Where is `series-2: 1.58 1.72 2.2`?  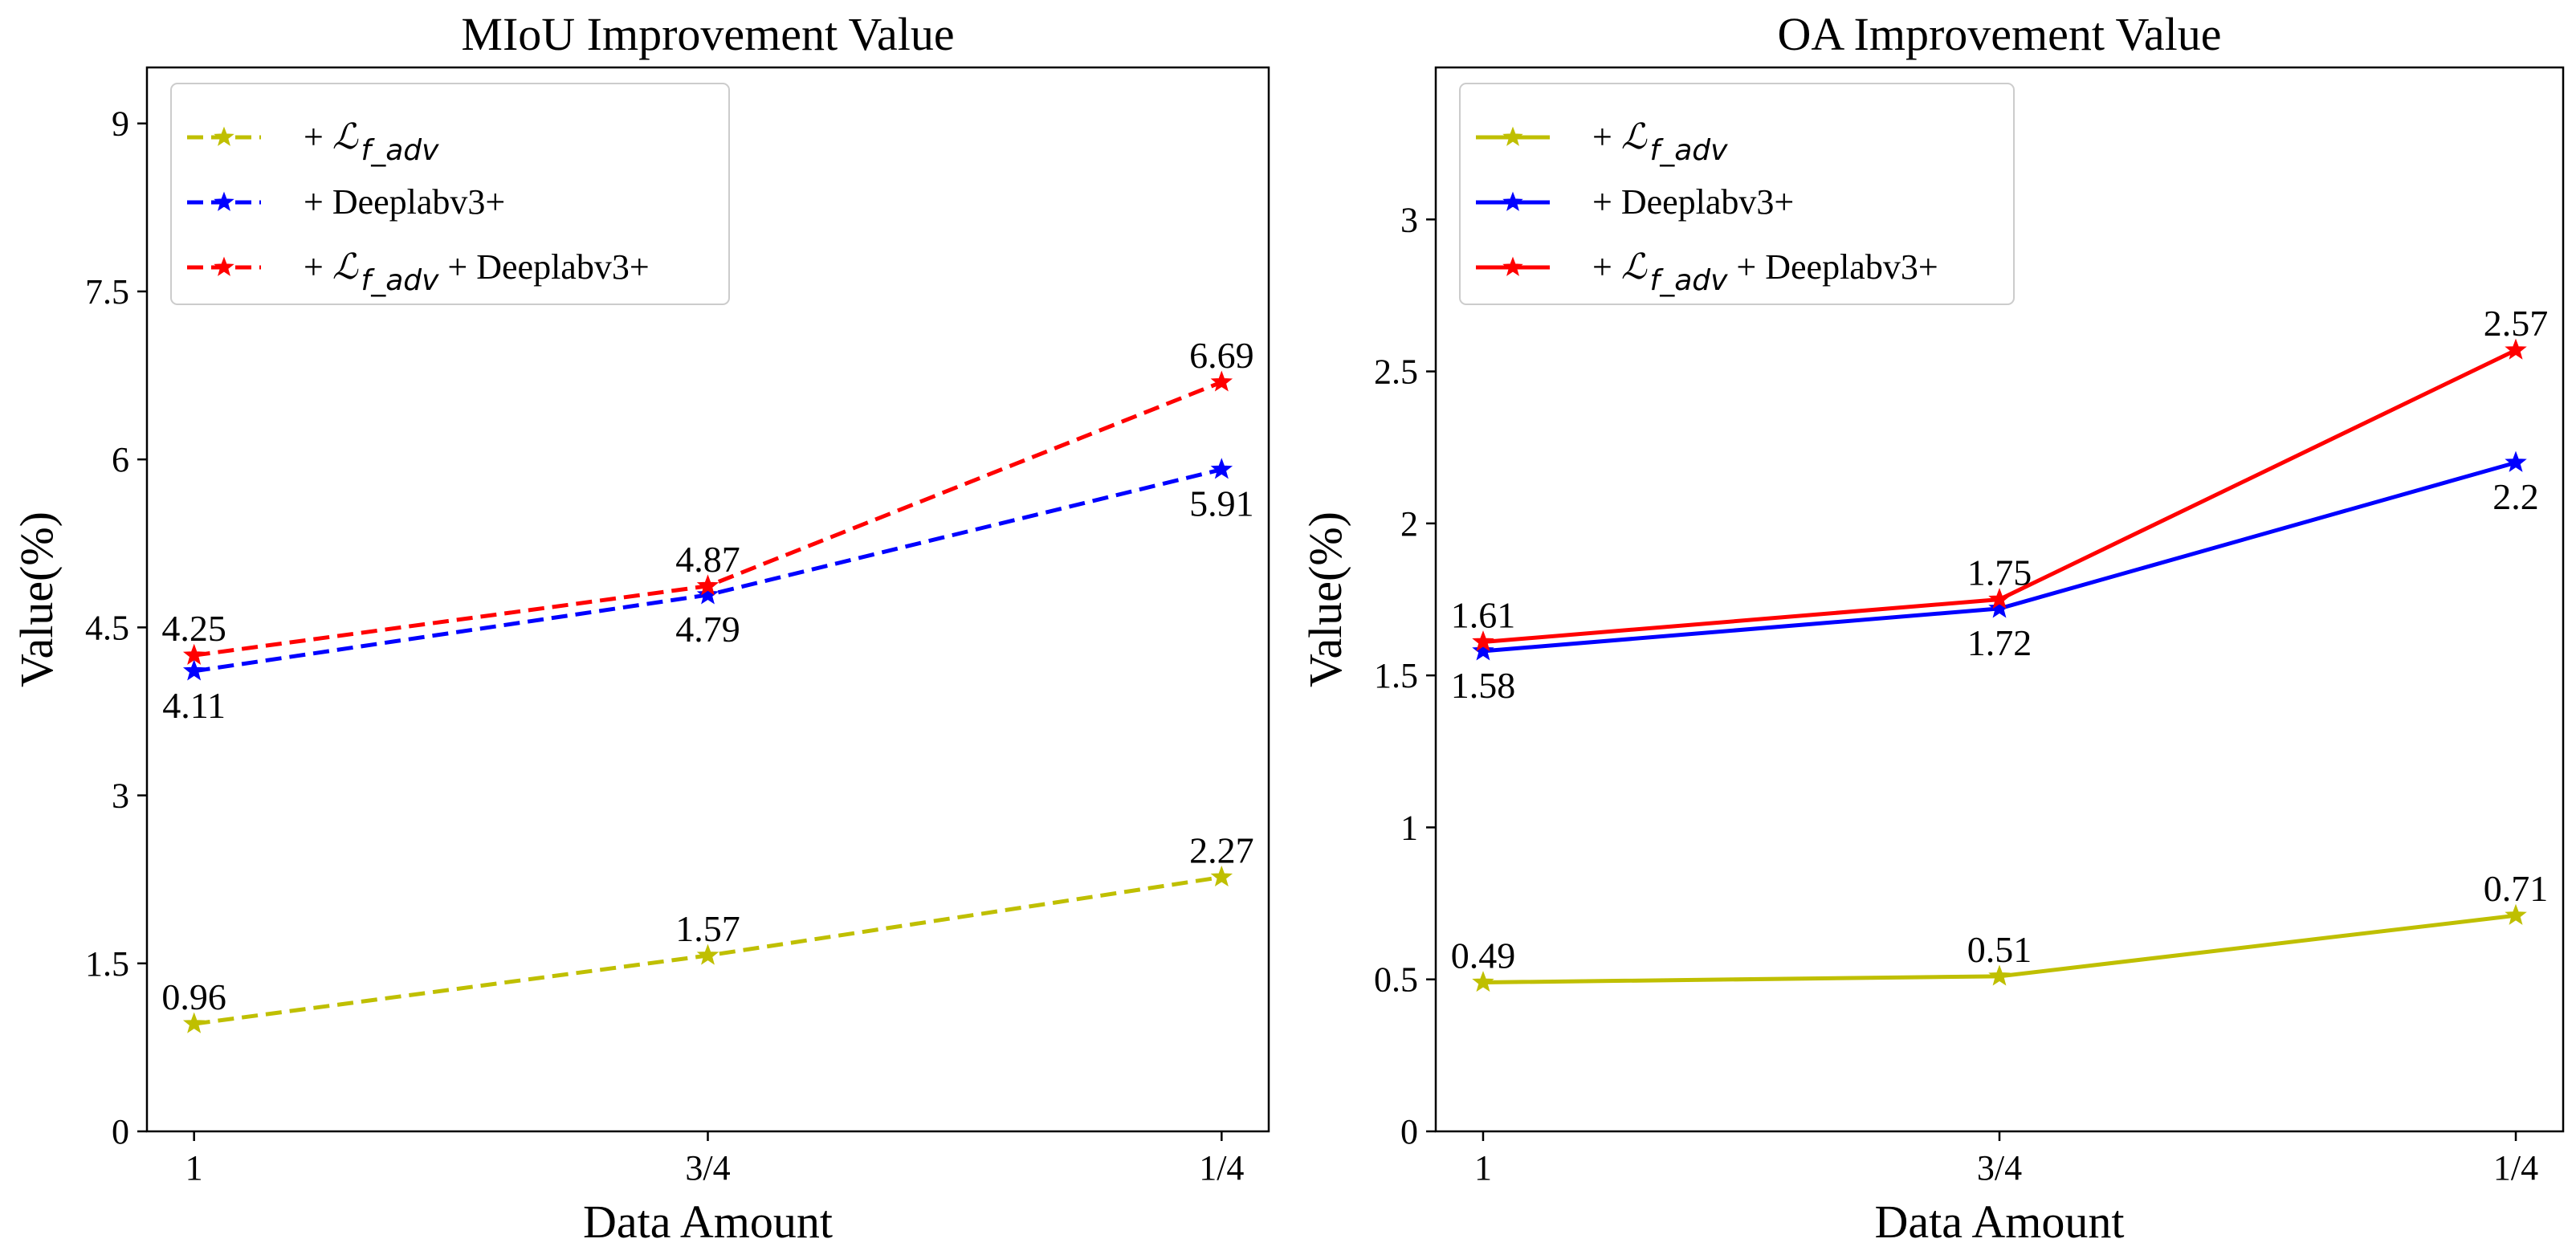 series-2: 1.58 1.72 2.2 is located at coordinates (1995, 578).